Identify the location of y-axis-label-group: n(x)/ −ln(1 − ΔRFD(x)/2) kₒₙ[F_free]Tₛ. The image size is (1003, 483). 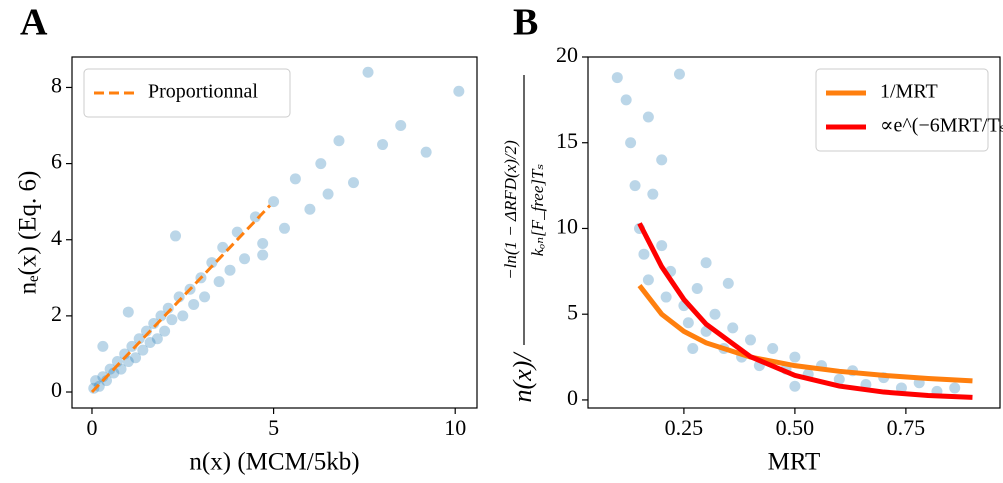
(524, 239).